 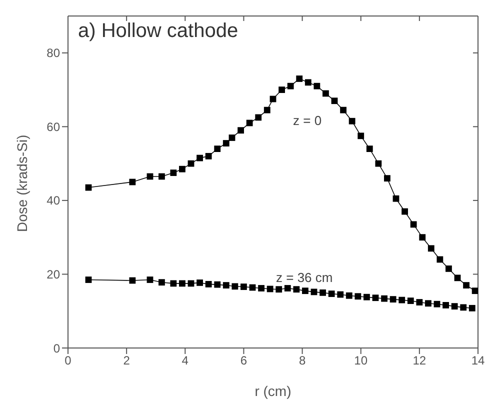 I want to click on x-tick-label: 6, so click(x=244, y=361).